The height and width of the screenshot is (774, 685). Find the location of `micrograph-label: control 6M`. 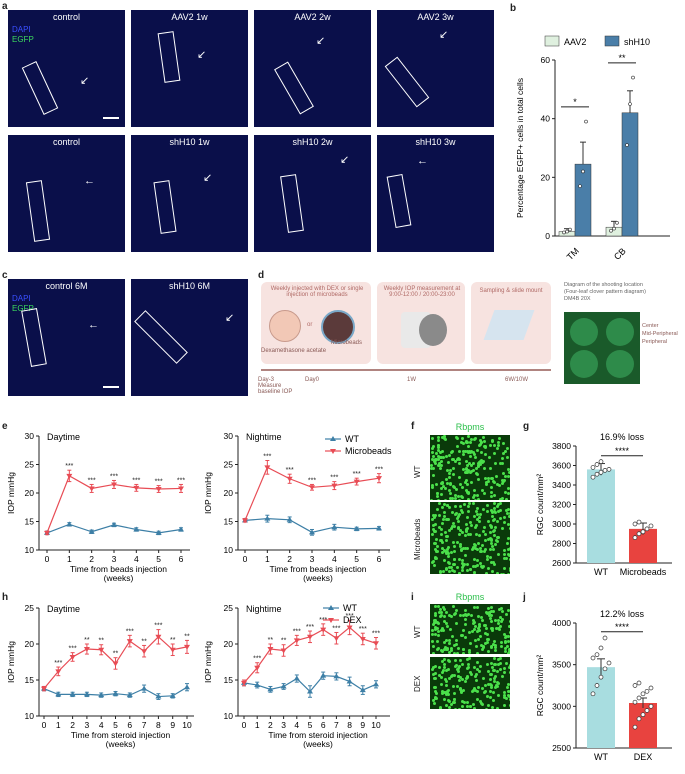

micrograph-label: control 6M is located at coordinates (66, 286).